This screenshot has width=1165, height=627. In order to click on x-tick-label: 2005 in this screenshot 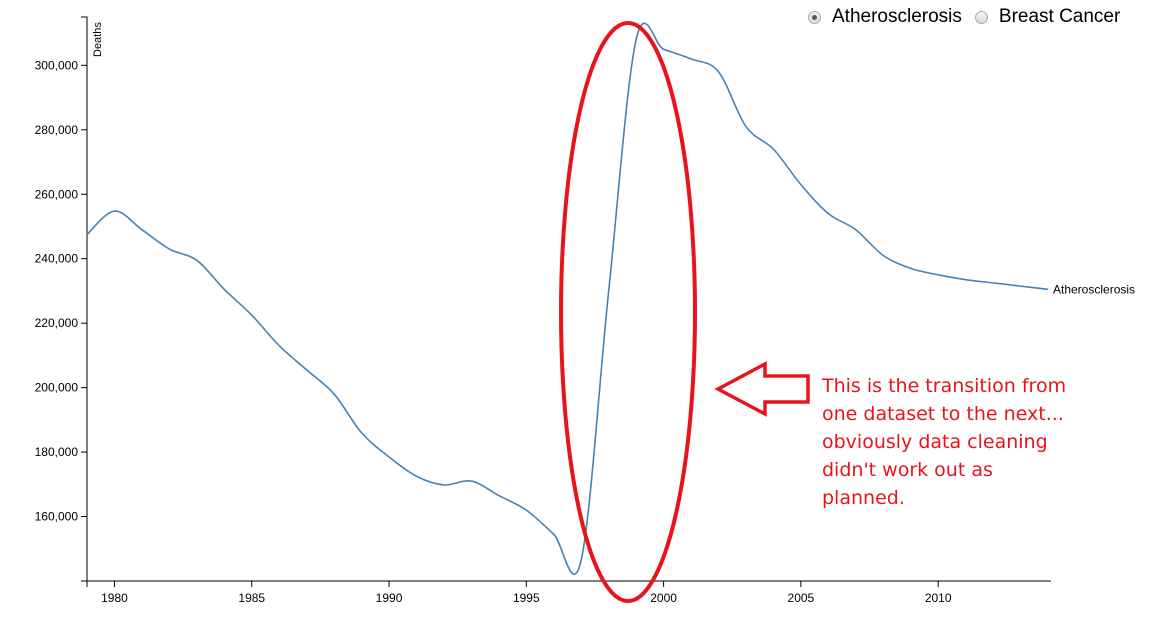, I will do `click(801, 598)`.